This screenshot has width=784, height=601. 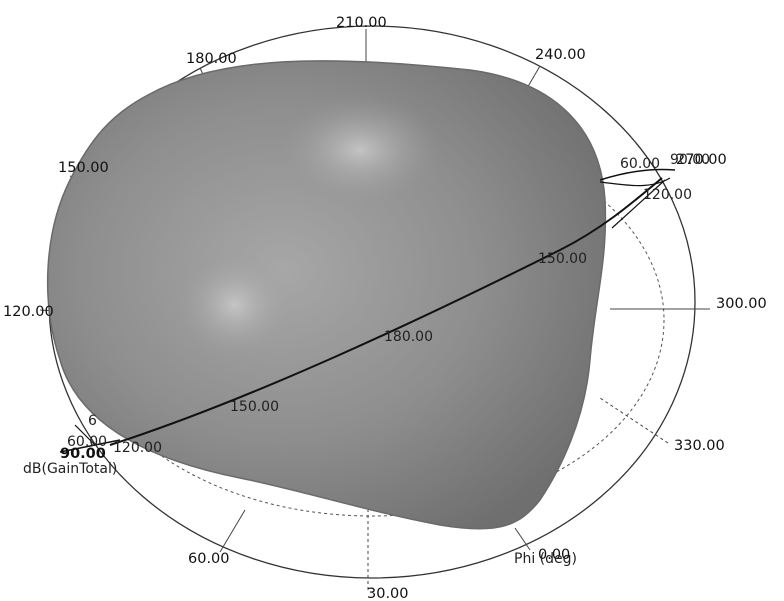 I want to click on theta-label-60-left: 60.00, so click(x=87, y=442).